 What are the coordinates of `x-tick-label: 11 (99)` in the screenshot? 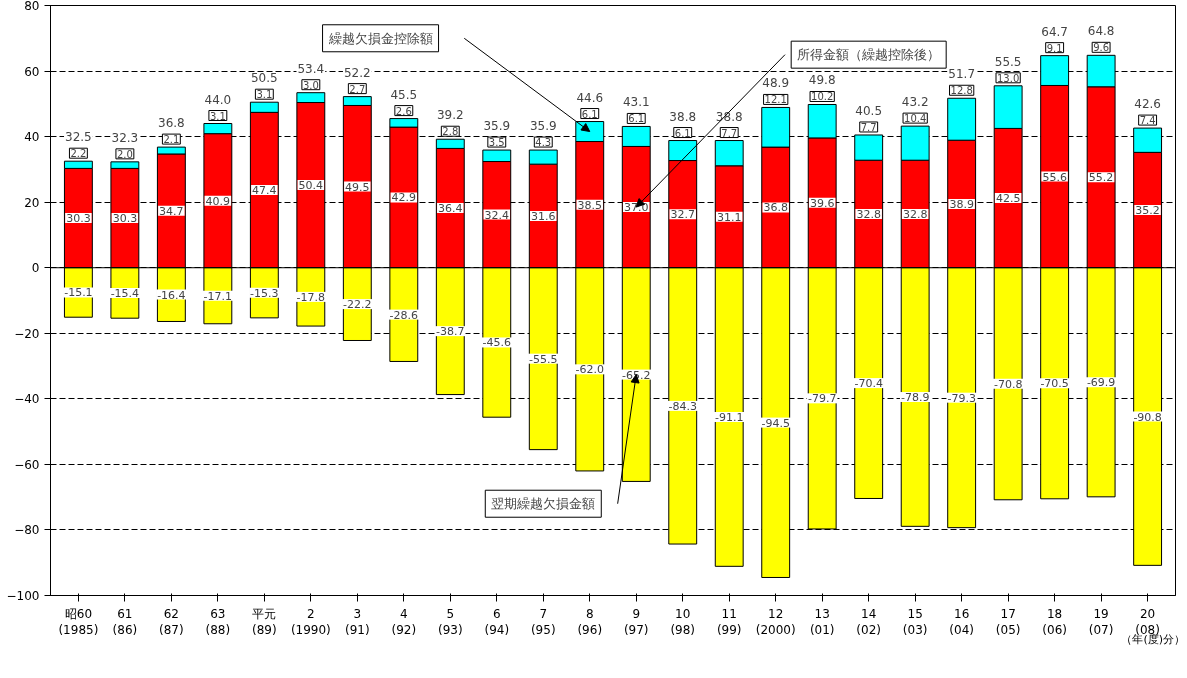 It's located at (729, 622).